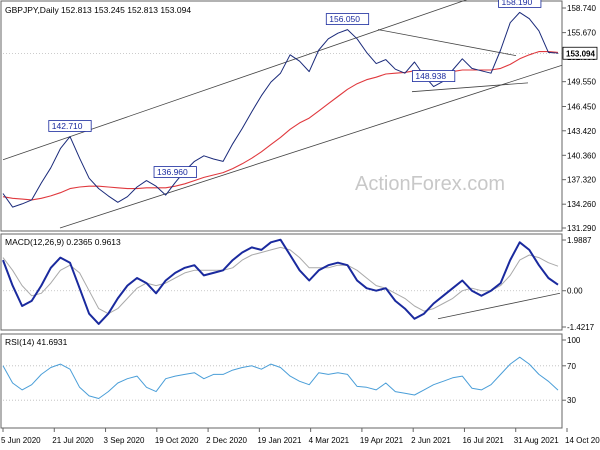 The height and width of the screenshot is (450, 600). What do you see at coordinates (279, 440) in the screenshot?
I see `x-tick-label: 19 Jan 2021` at bounding box center [279, 440].